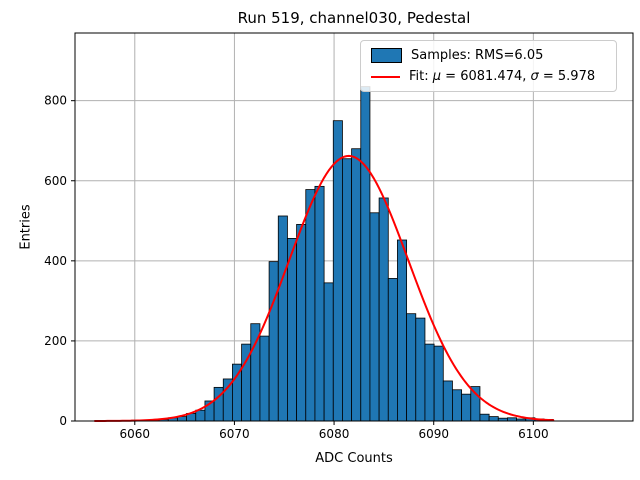  What do you see at coordinates (55, 341) in the screenshot?
I see `y-tick-label: 200` at bounding box center [55, 341].